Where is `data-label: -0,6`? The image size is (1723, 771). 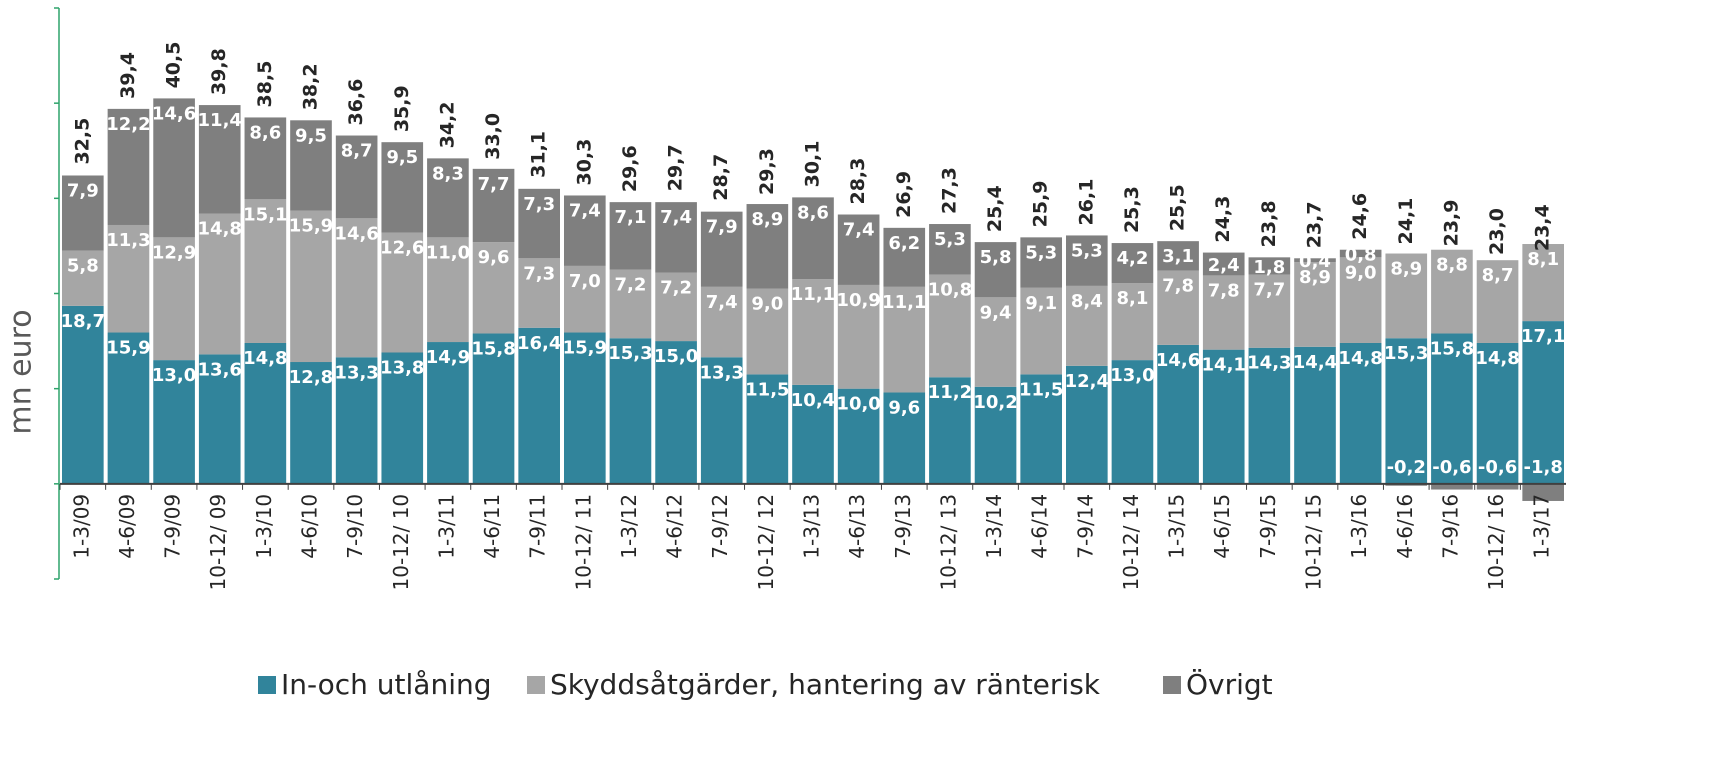
data-label: -0,6 is located at coordinates (1497, 467).